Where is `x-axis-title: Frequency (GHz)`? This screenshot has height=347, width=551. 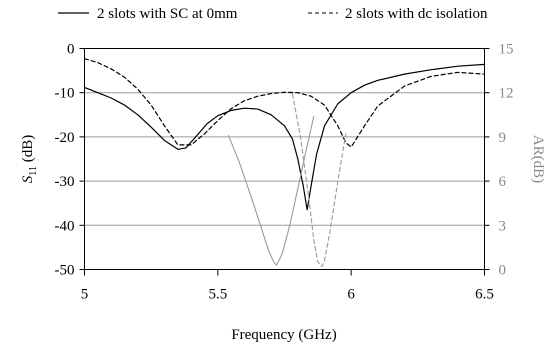 x-axis-title: Frequency (GHz) is located at coordinates (283, 335).